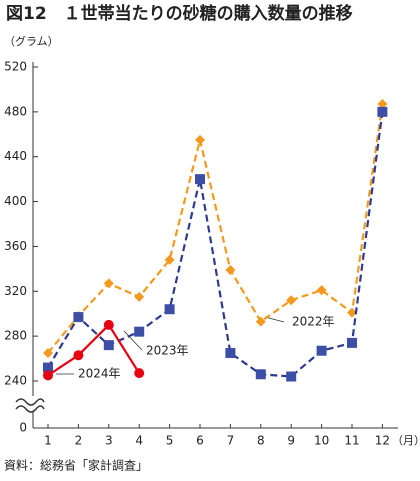 The image size is (420, 481). What do you see at coordinates (29, 404) in the screenshot?
I see `axis-break` at bounding box center [29, 404].